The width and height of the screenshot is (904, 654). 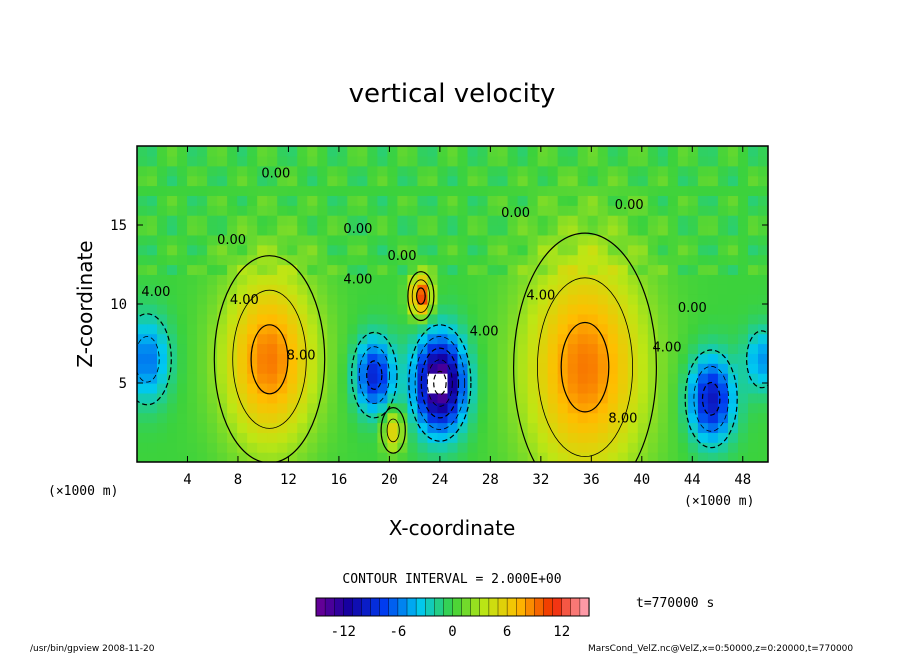 What do you see at coordinates (585, 347) in the screenshot?
I see `contour-line` at bounding box center [585, 347].